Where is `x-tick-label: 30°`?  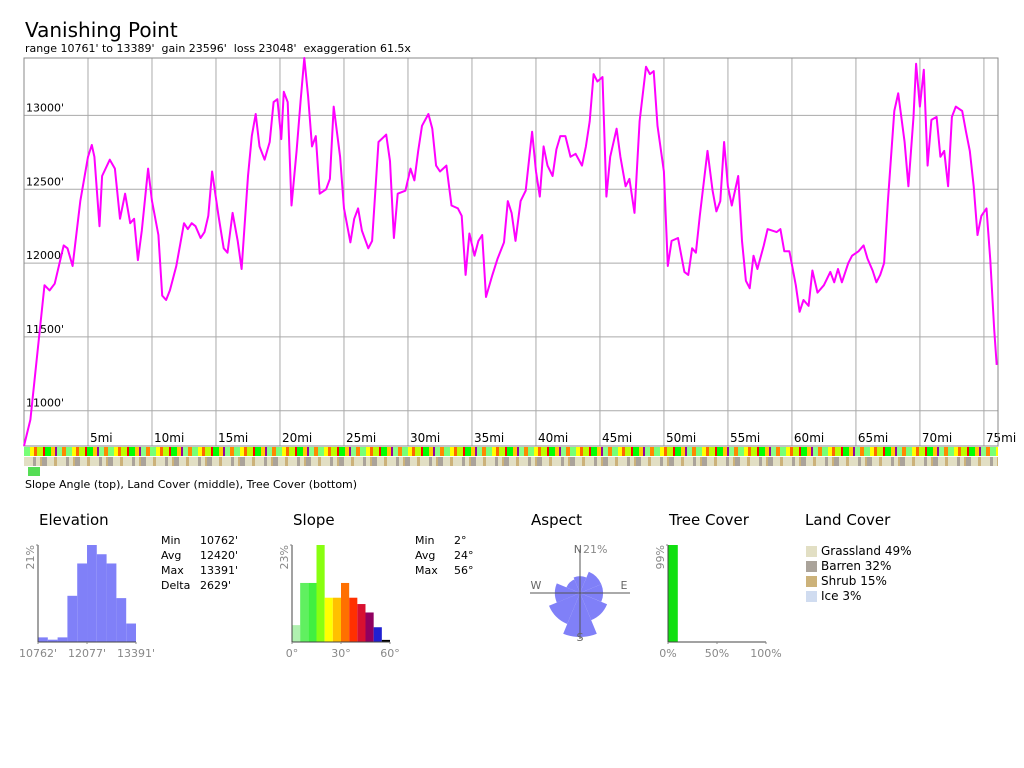
x-tick-label: 30° is located at coordinates (341, 653).